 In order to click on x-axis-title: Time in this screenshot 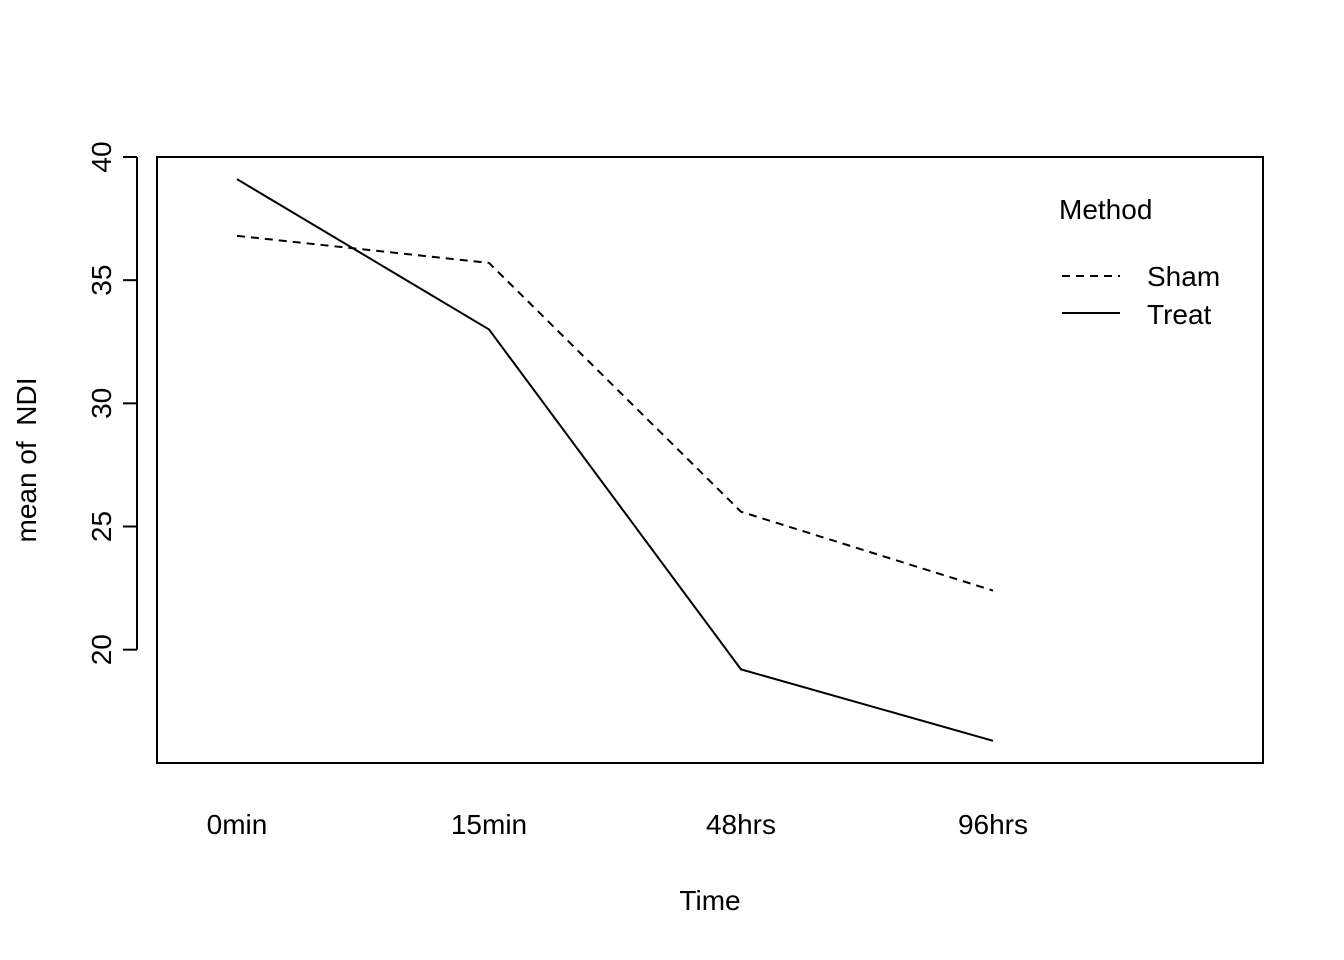, I will do `click(709, 900)`.